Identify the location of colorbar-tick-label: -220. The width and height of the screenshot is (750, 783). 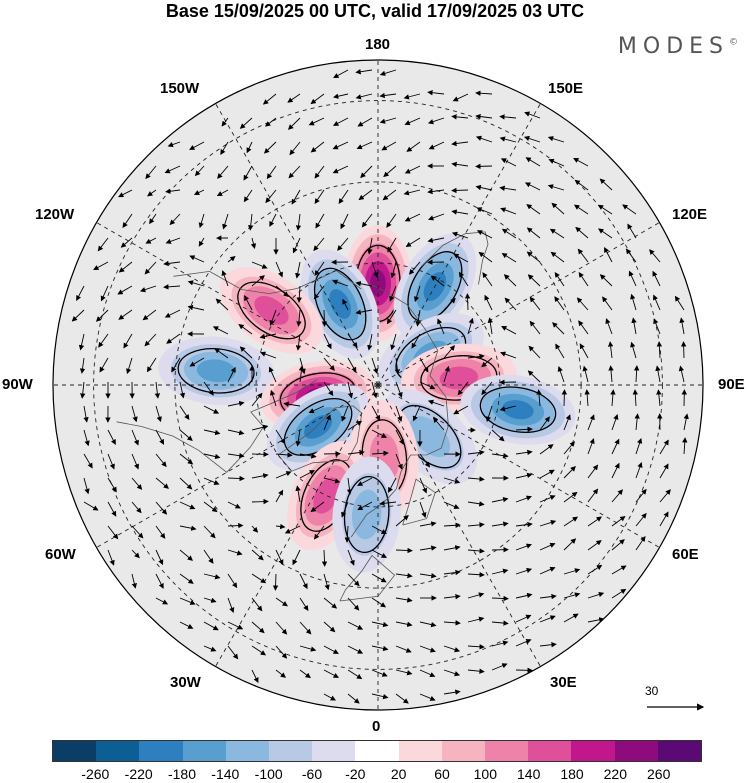
(138, 774).